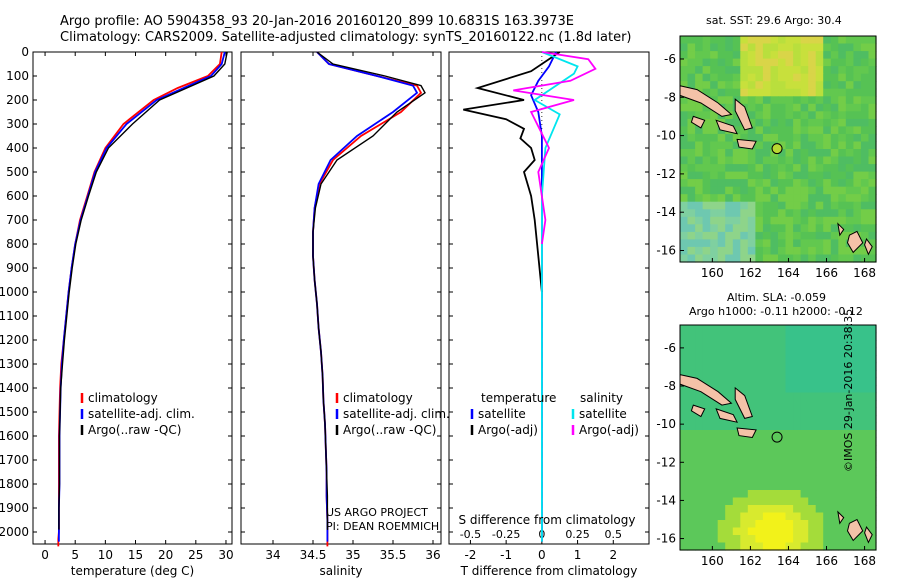 This screenshot has height=580, width=900. What do you see at coordinates (666, 539) in the screenshot?
I see `sla-map-ytick-label: -16` at bounding box center [666, 539].